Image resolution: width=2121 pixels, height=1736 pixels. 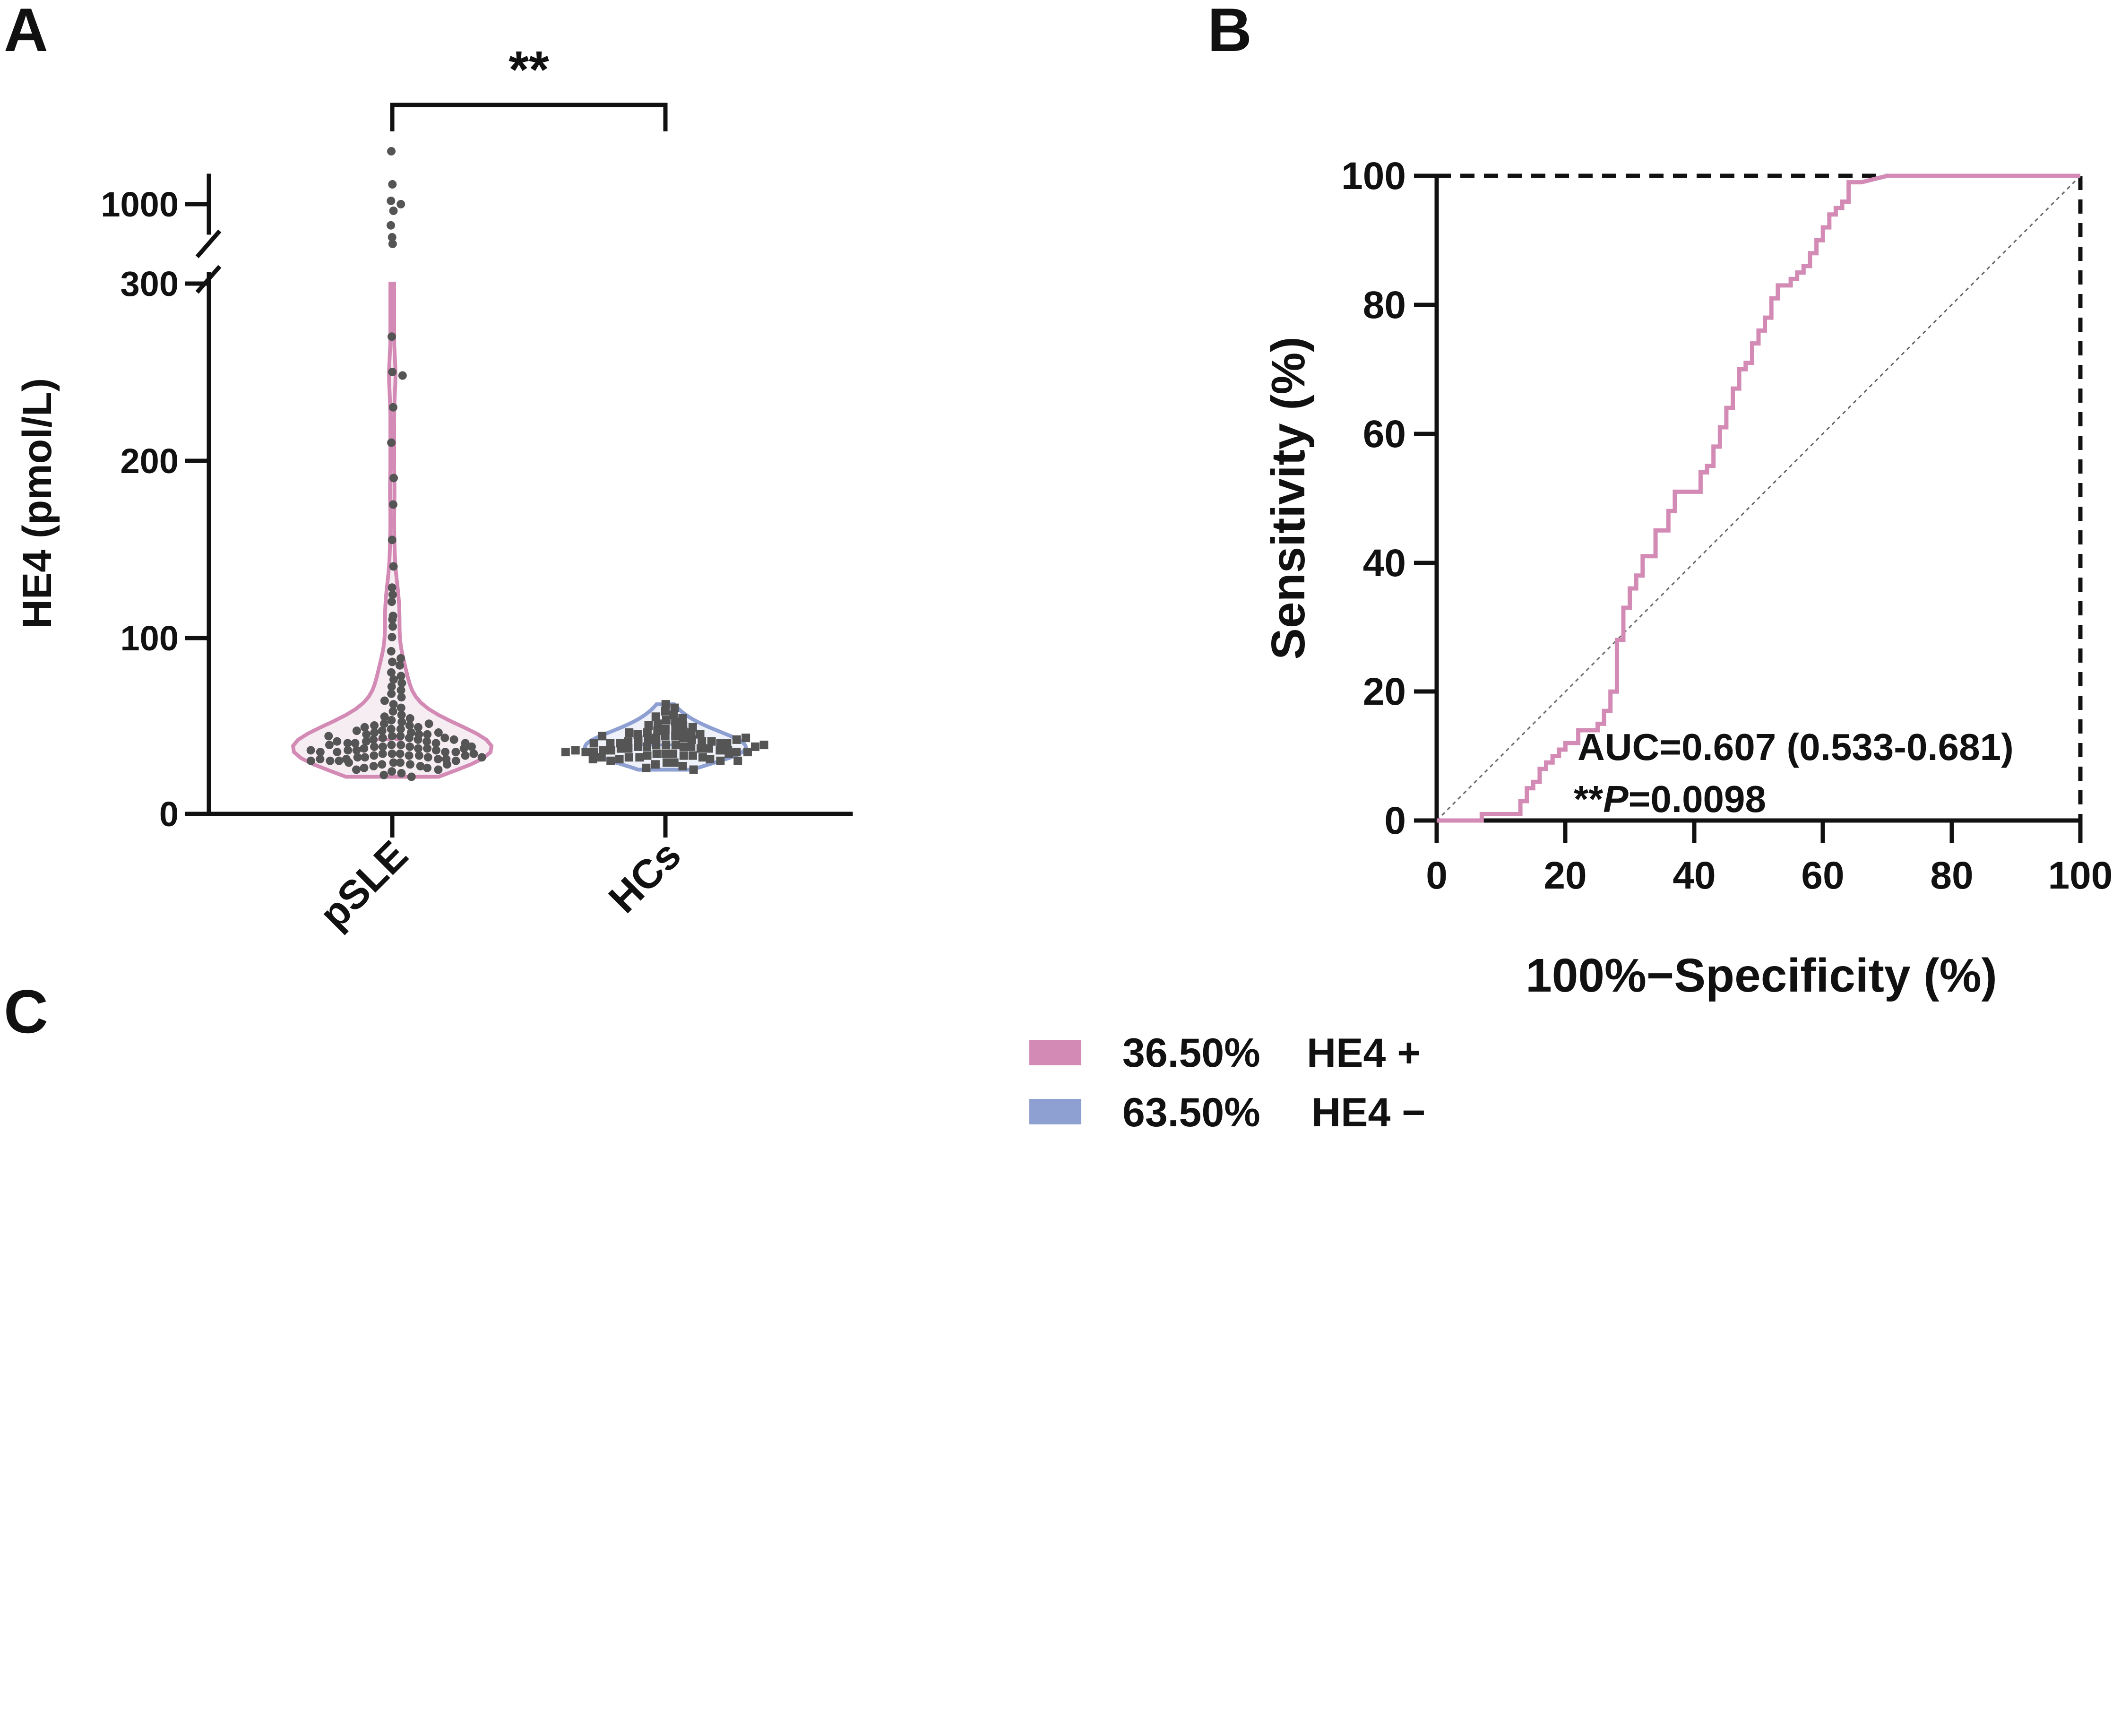 What do you see at coordinates (26, 32) in the screenshot?
I see `panel-label-a: A` at bounding box center [26, 32].